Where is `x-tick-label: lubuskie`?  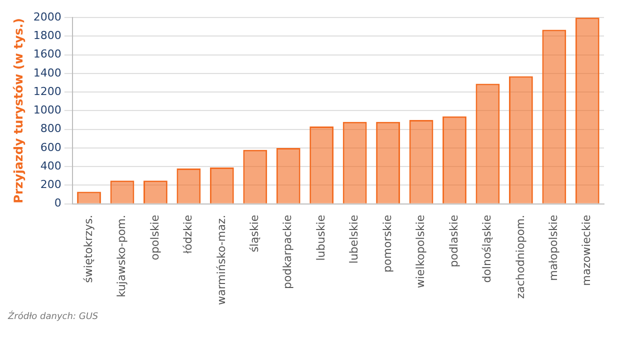
x-tick-label: lubuskie is located at coordinates (321, 237).